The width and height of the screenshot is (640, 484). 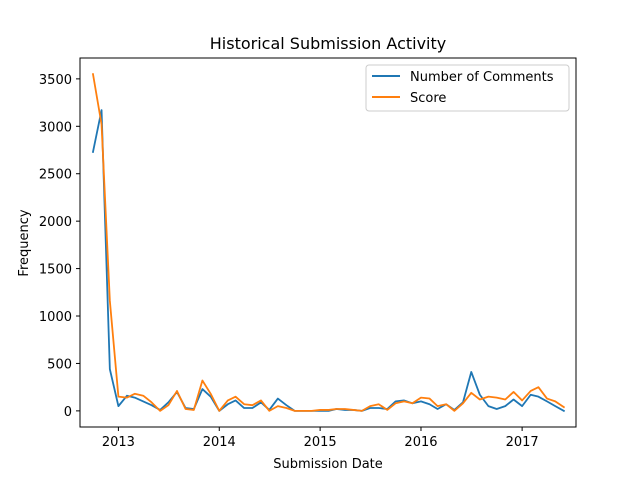 I want to click on chart-title: Historical Submission Activity, so click(x=328, y=43).